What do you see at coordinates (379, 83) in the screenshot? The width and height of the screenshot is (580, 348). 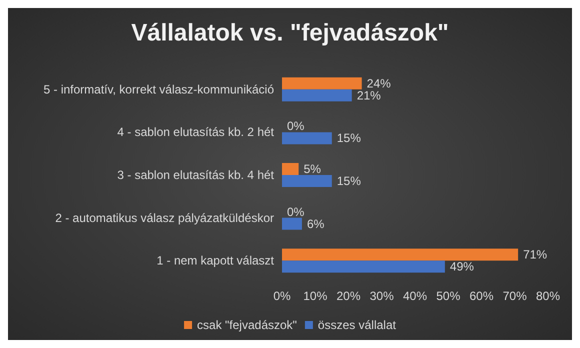 I see `data-label: 24%` at bounding box center [379, 83].